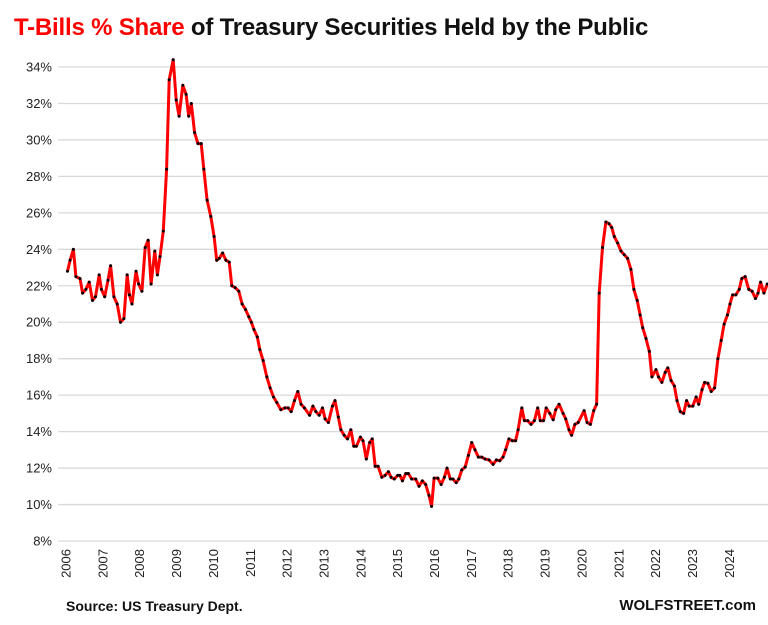 The width and height of the screenshot is (768, 625). Describe the element at coordinates (39, 249) in the screenshot. I see `y-tick-label: 24%` at that location.